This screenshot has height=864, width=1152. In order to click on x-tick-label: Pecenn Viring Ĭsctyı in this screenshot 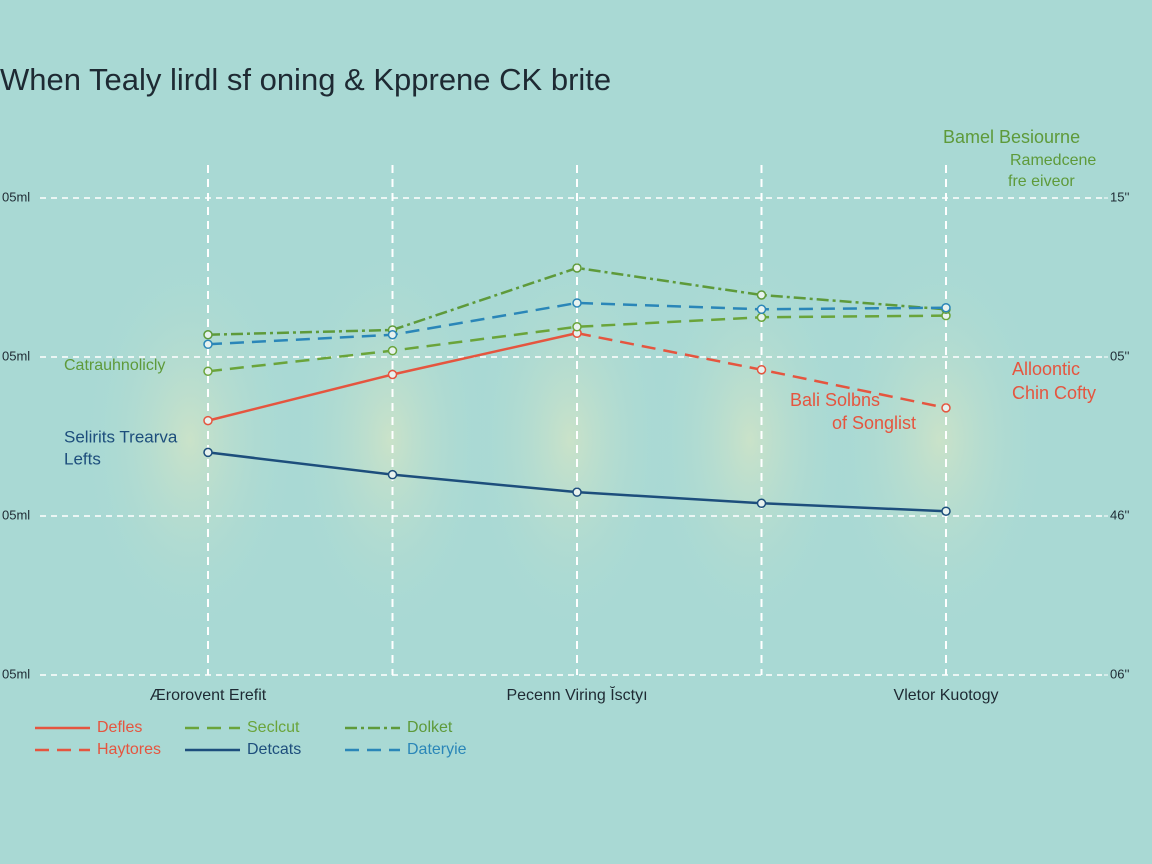, I will do `click(576, 694)`.